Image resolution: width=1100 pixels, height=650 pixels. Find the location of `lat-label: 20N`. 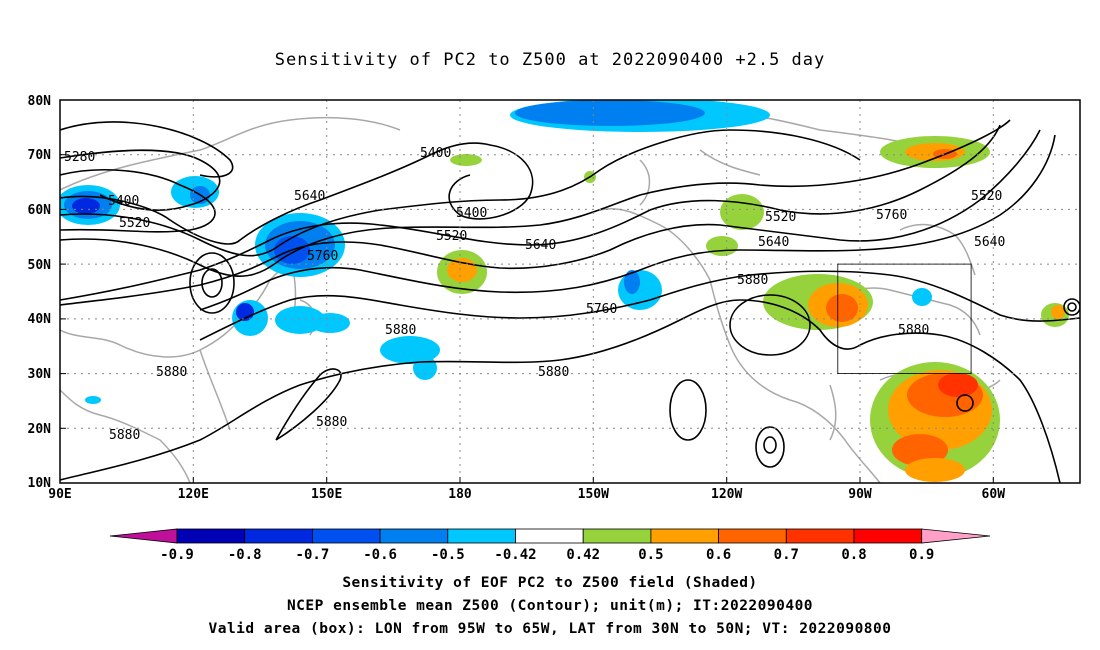

lat-label: 20N is located at coordinates (40, 429).